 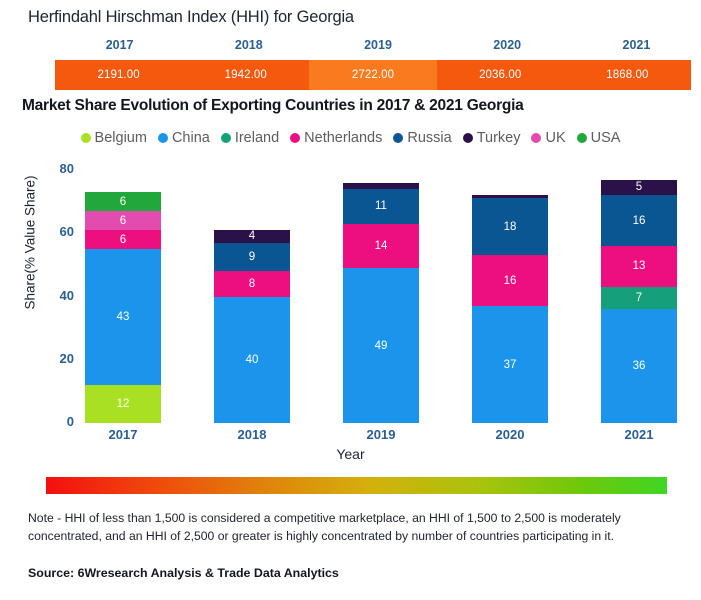 What do you see at coordinates (381, 185) in the screenshot?
I see `bar-segment-turkey-2019` at bounding box center [381, 185].